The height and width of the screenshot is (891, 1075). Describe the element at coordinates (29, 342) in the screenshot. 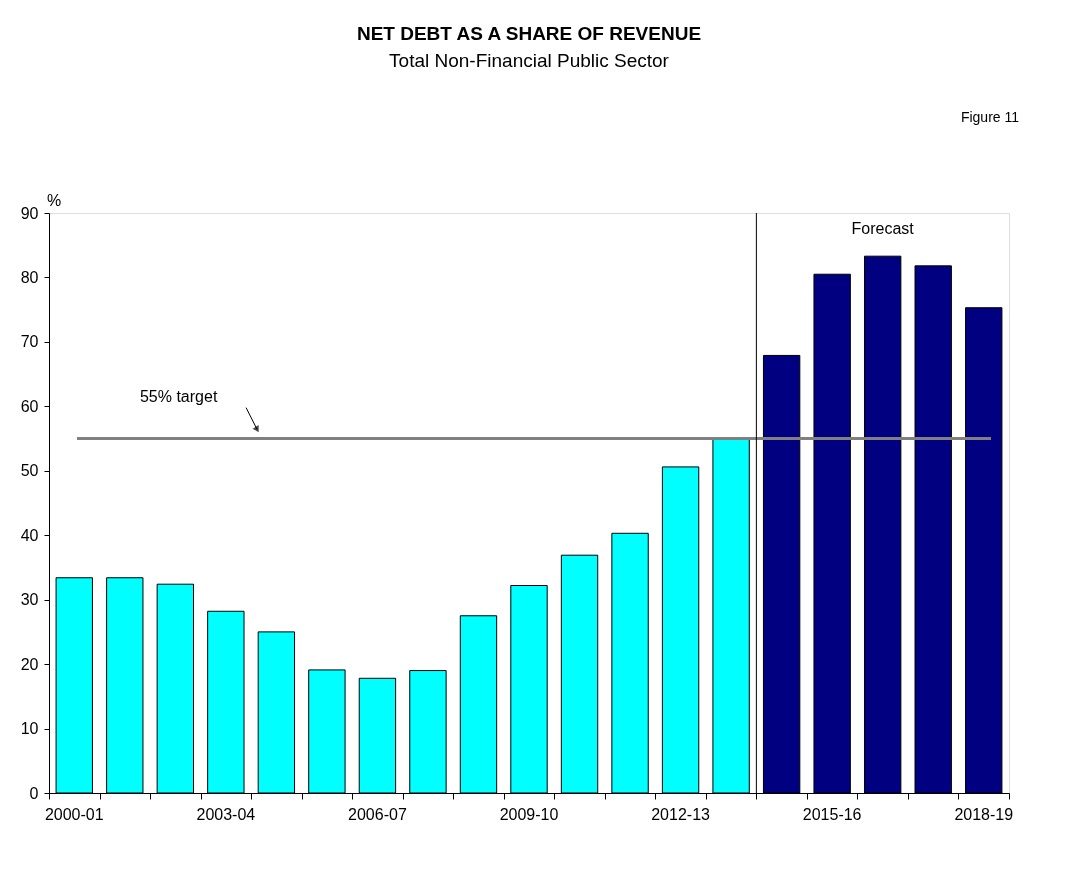

I see `y-tick-label: 70` at that location.